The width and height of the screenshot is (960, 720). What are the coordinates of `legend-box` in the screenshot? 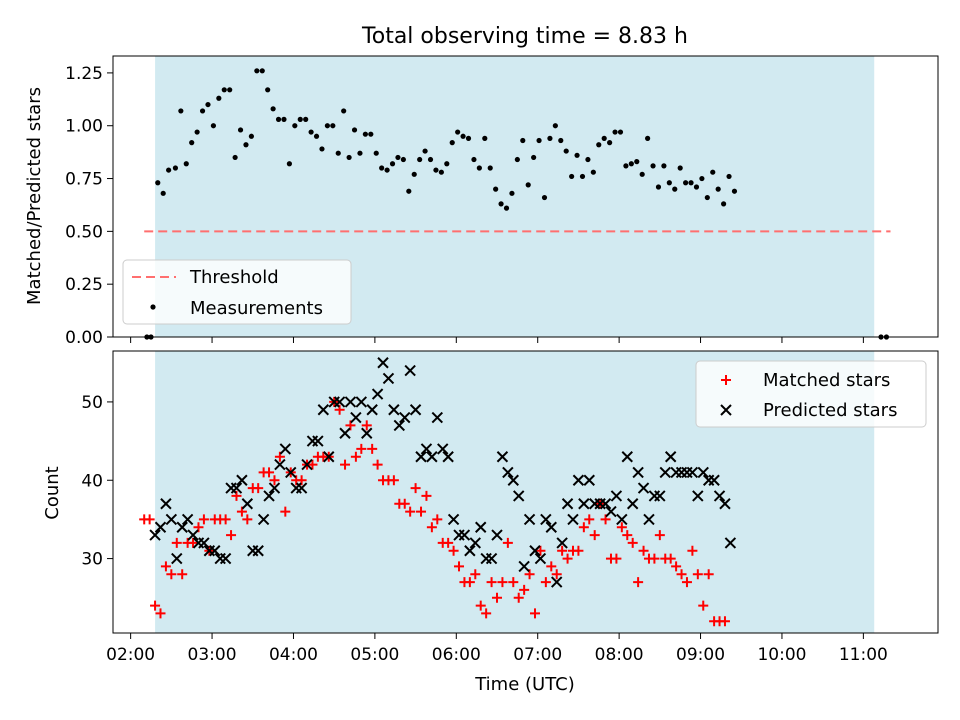 It's located at (237, 292).